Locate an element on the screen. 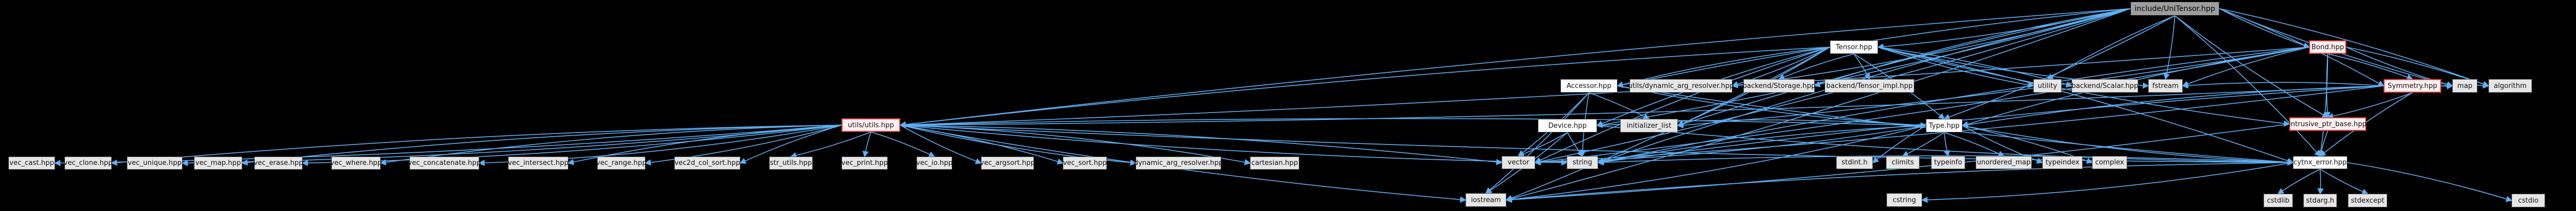 The width and height of the screenshot is (2576, 211). node-cytnx_error: cytnx_error.hpp is located at coordinates (2320, 162).